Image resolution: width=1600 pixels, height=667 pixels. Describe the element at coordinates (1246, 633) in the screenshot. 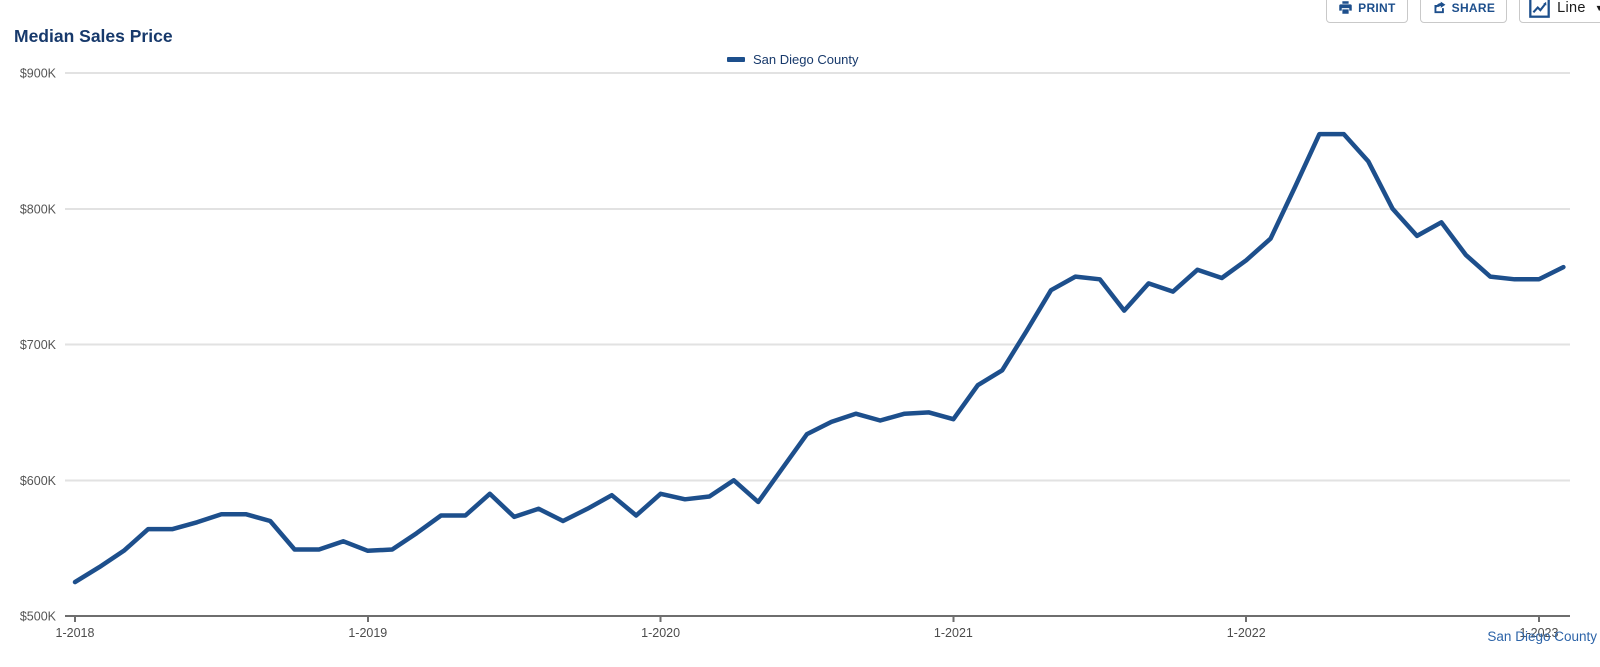

I see `x-tick-label-1-2022: 1-2022` at that location.